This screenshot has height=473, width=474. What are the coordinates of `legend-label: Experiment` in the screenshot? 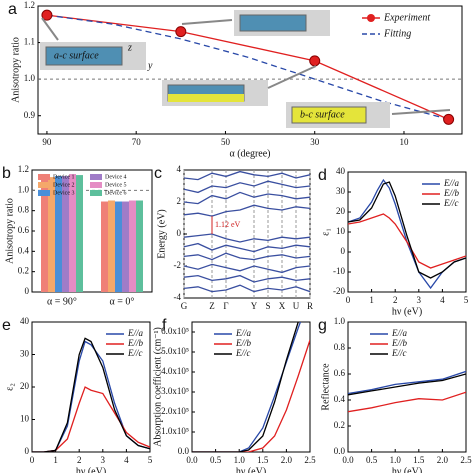 It's located at (406, 17).